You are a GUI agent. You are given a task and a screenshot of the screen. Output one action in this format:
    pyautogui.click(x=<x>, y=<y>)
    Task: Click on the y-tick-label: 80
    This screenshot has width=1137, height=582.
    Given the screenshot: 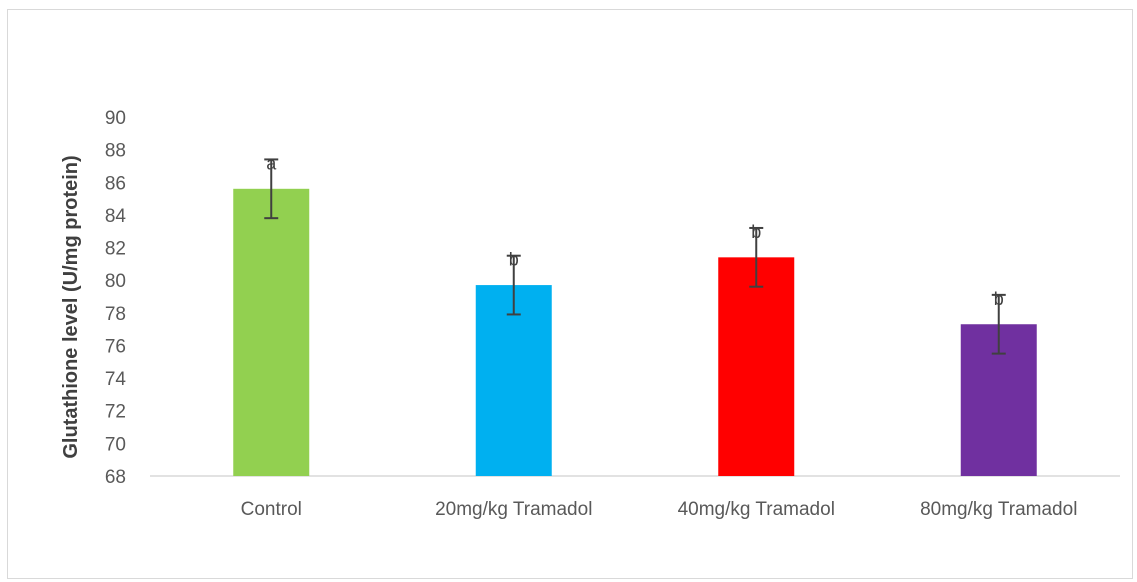 What is the action you would take?
    pyautogui.click(x=115, y=281)
    